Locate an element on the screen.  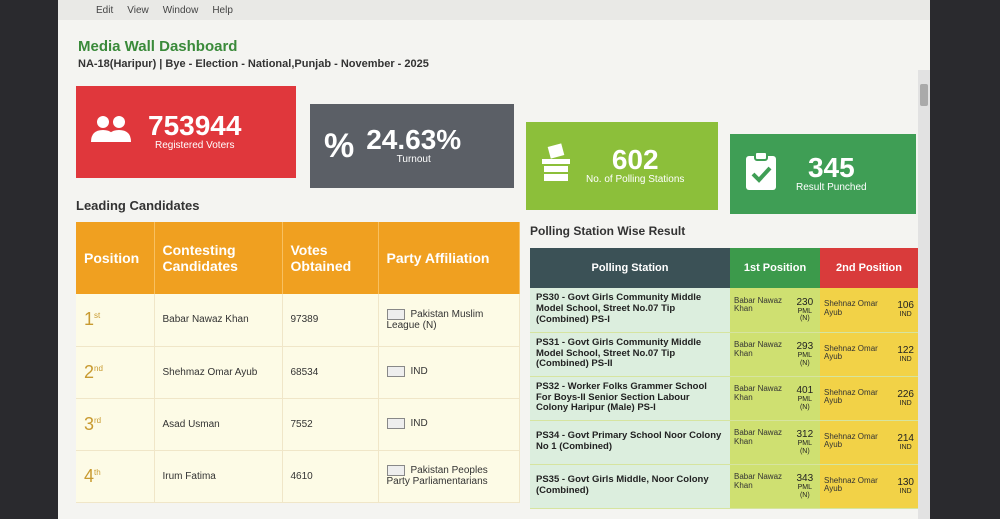
menu-edit: Edit is located at coordinates (105, 10).